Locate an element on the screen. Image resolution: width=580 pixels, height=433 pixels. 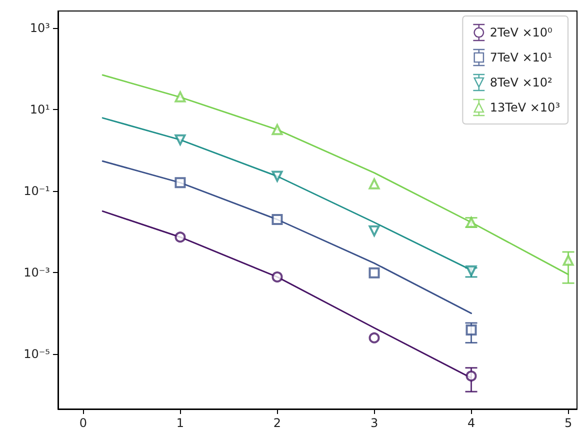
legend-label: 8TeV ×10² is located at coordinates (521, 83).